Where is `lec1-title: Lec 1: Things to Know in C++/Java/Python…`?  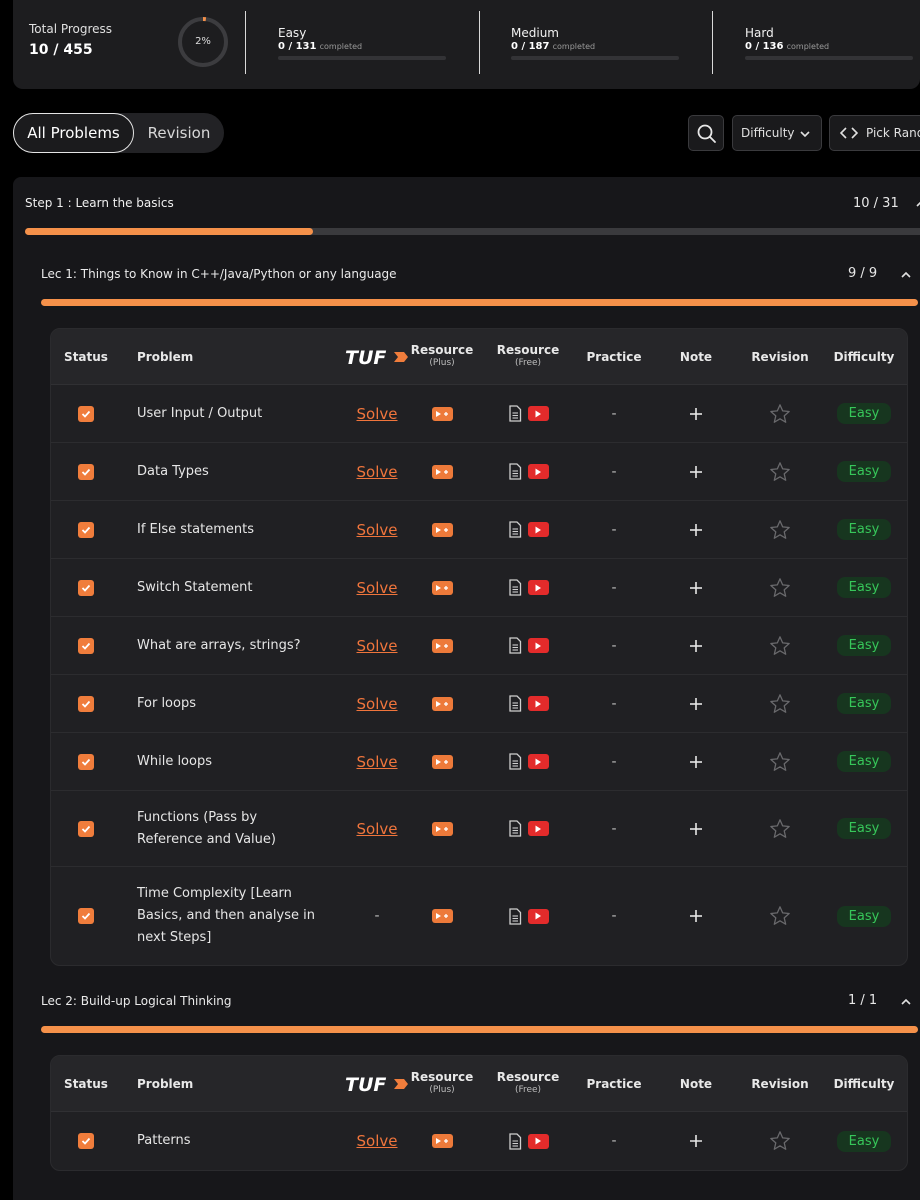
lec1-title: Lec 1: Things to Know in C++/Java/Python… is located at coordinates (219, 274).